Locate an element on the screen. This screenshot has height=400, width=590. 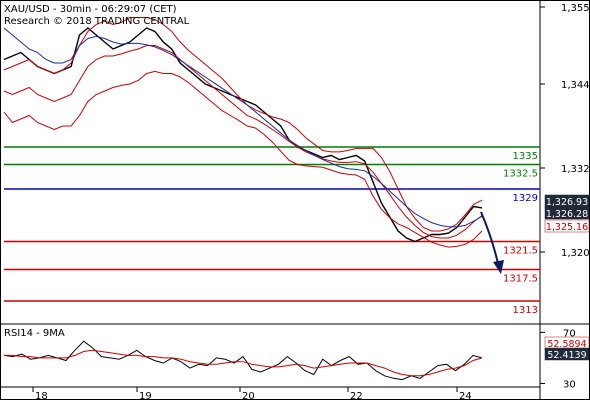
price-tag-1-bg is located at coordinates (567, 213).